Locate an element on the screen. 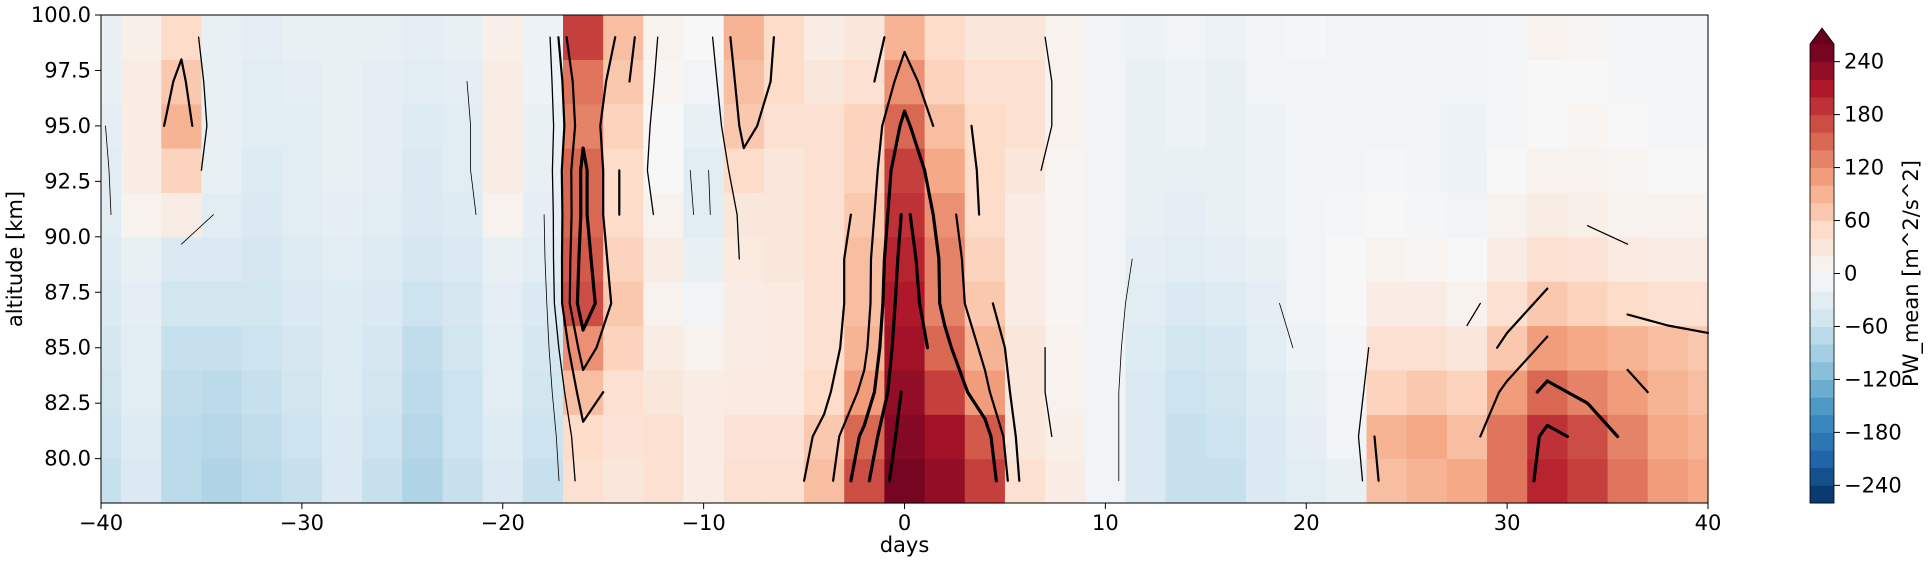  x-tick-label: 0 is located at coordinates (904, 523).